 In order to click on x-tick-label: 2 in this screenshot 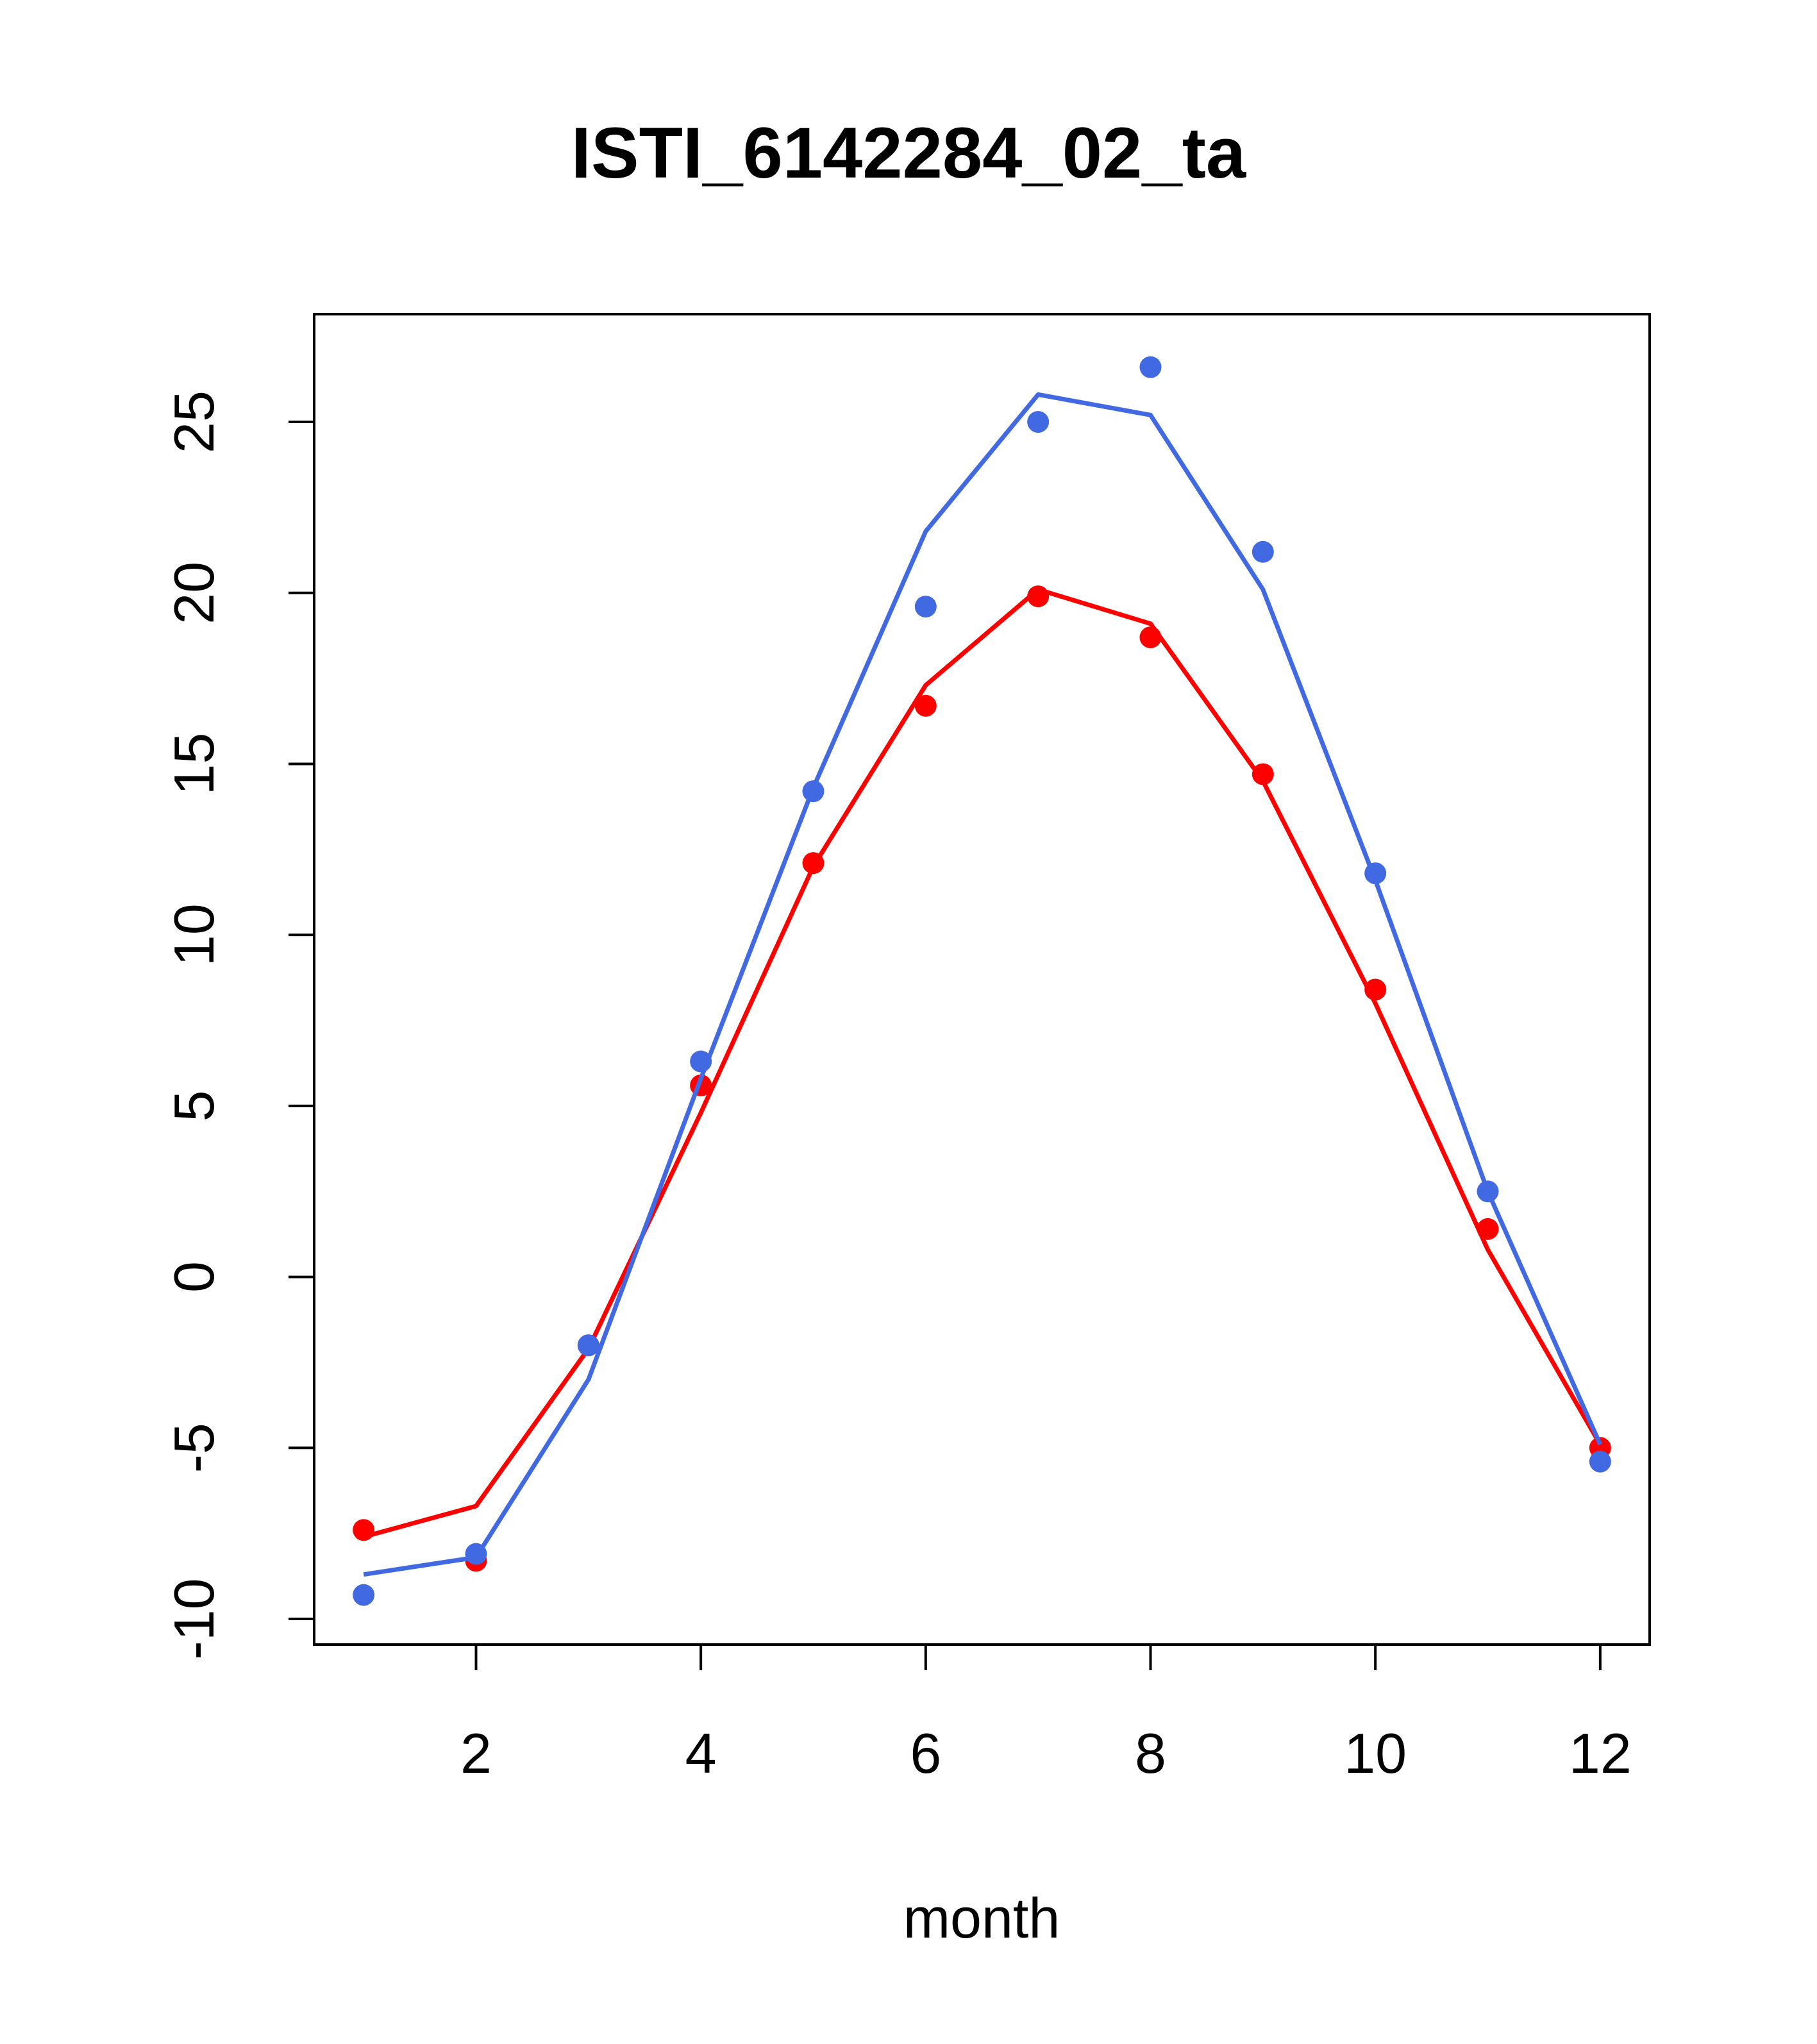, I will do `click(476, 1753)`.